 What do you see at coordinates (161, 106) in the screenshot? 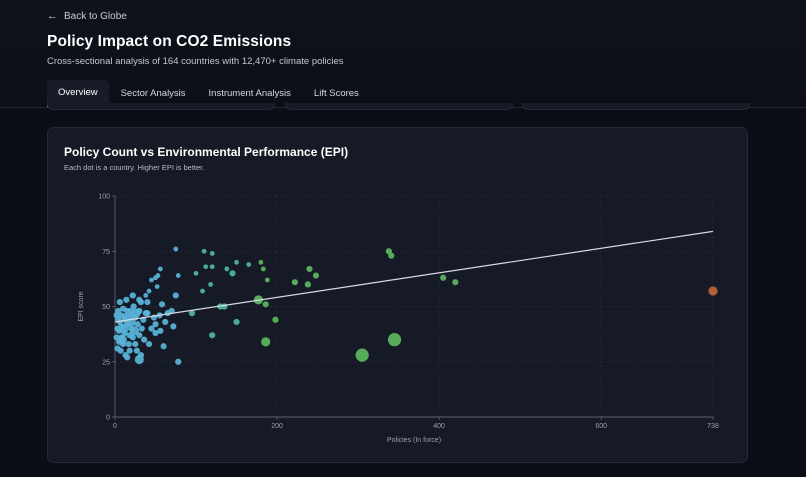
I see `card-edge-left` at bounding box center [161, 106].